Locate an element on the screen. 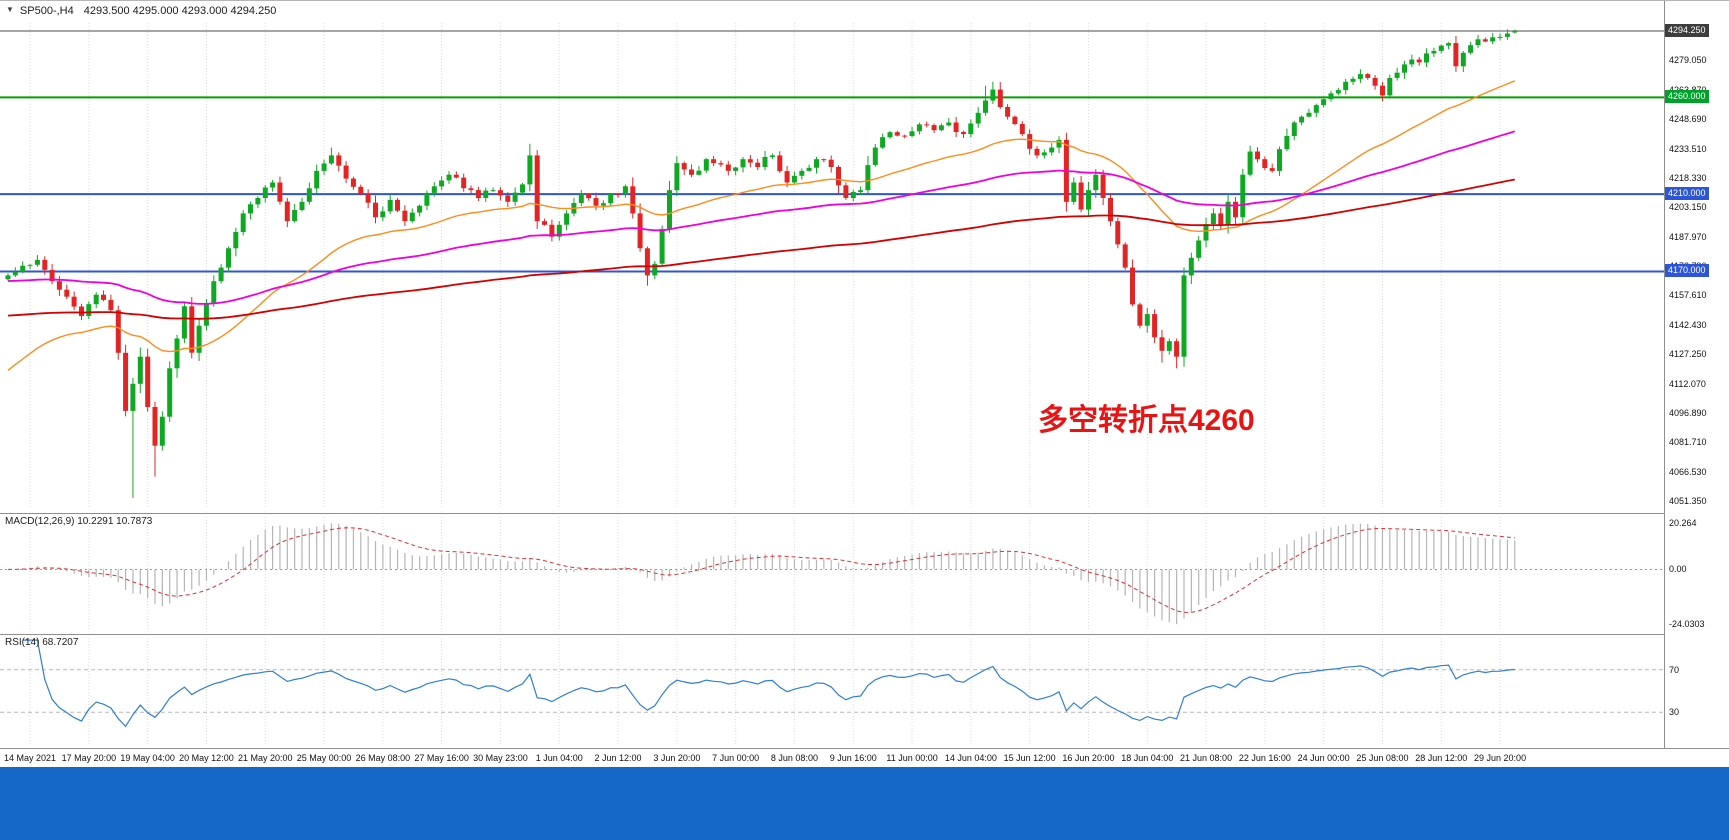 The width and height of the screenshot is (1729, 840). chart-annotation-text: 多空转折点4260 is located at coordinates (1146, 420).